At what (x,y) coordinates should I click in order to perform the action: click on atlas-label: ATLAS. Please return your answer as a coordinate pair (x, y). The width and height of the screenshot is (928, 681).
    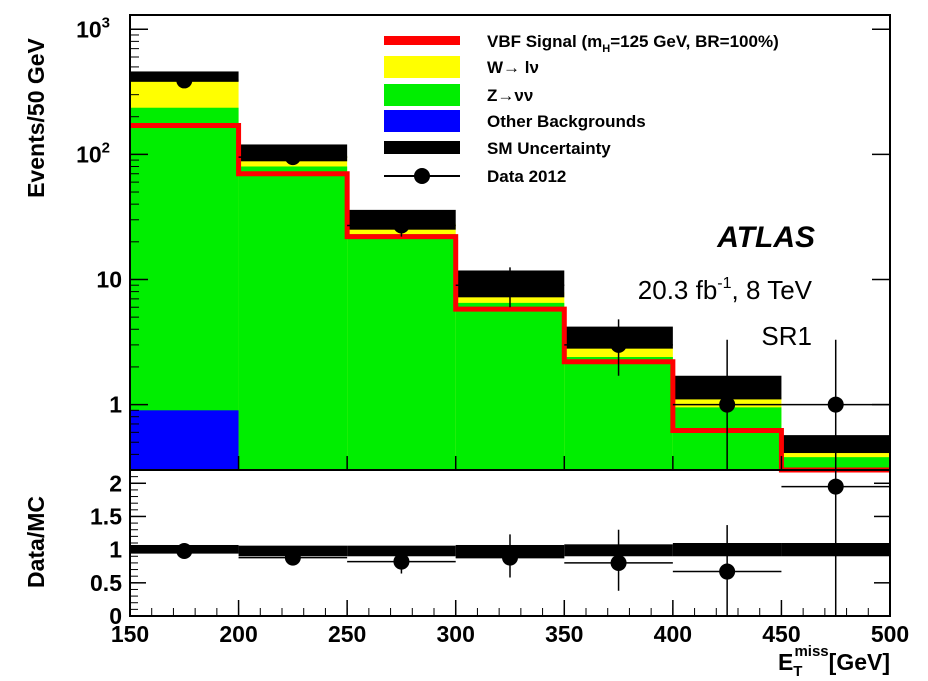
    Looking at the image, I should click on (765, 237).